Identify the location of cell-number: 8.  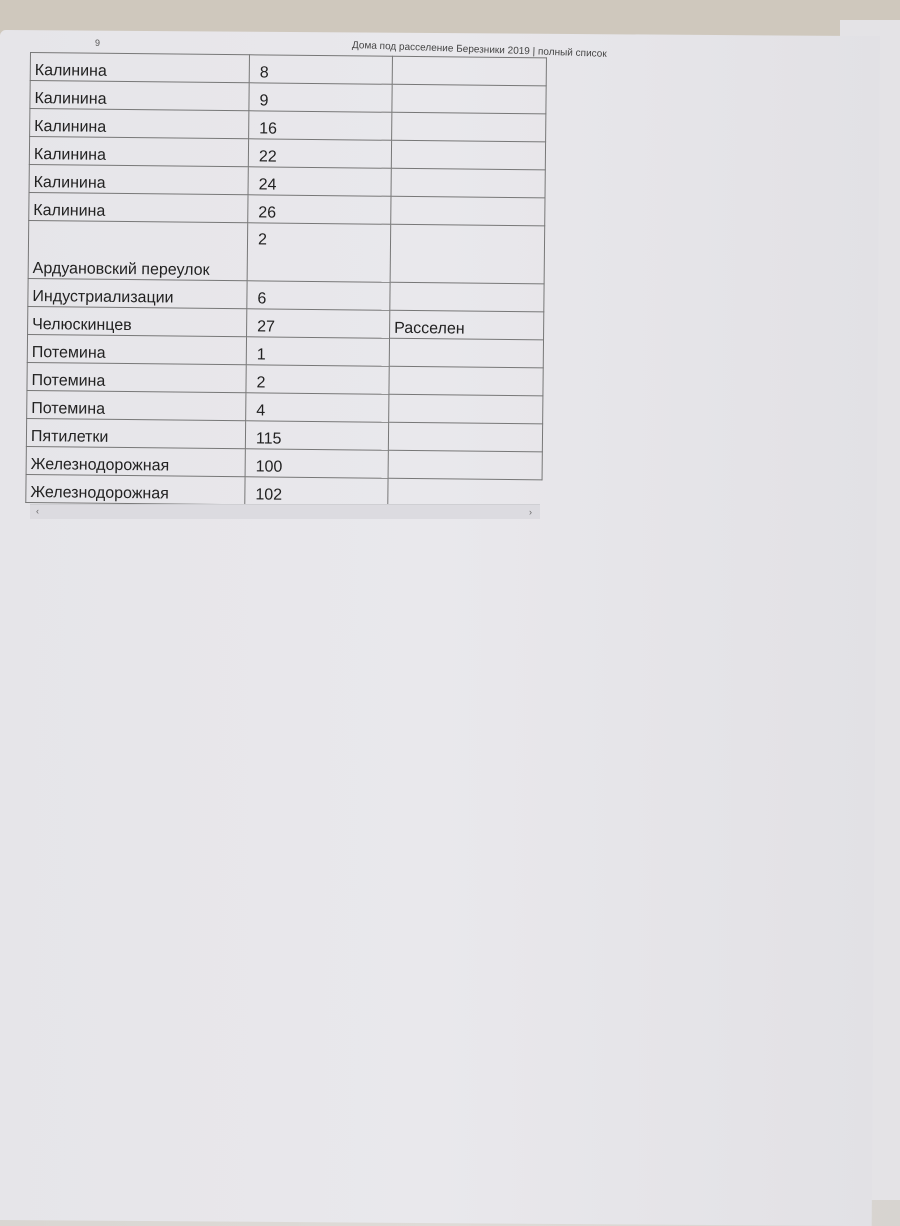
(321, 69).